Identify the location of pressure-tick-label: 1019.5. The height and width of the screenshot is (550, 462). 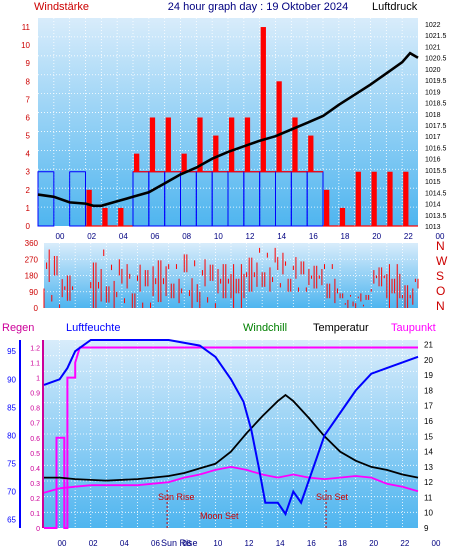
(436, 81).